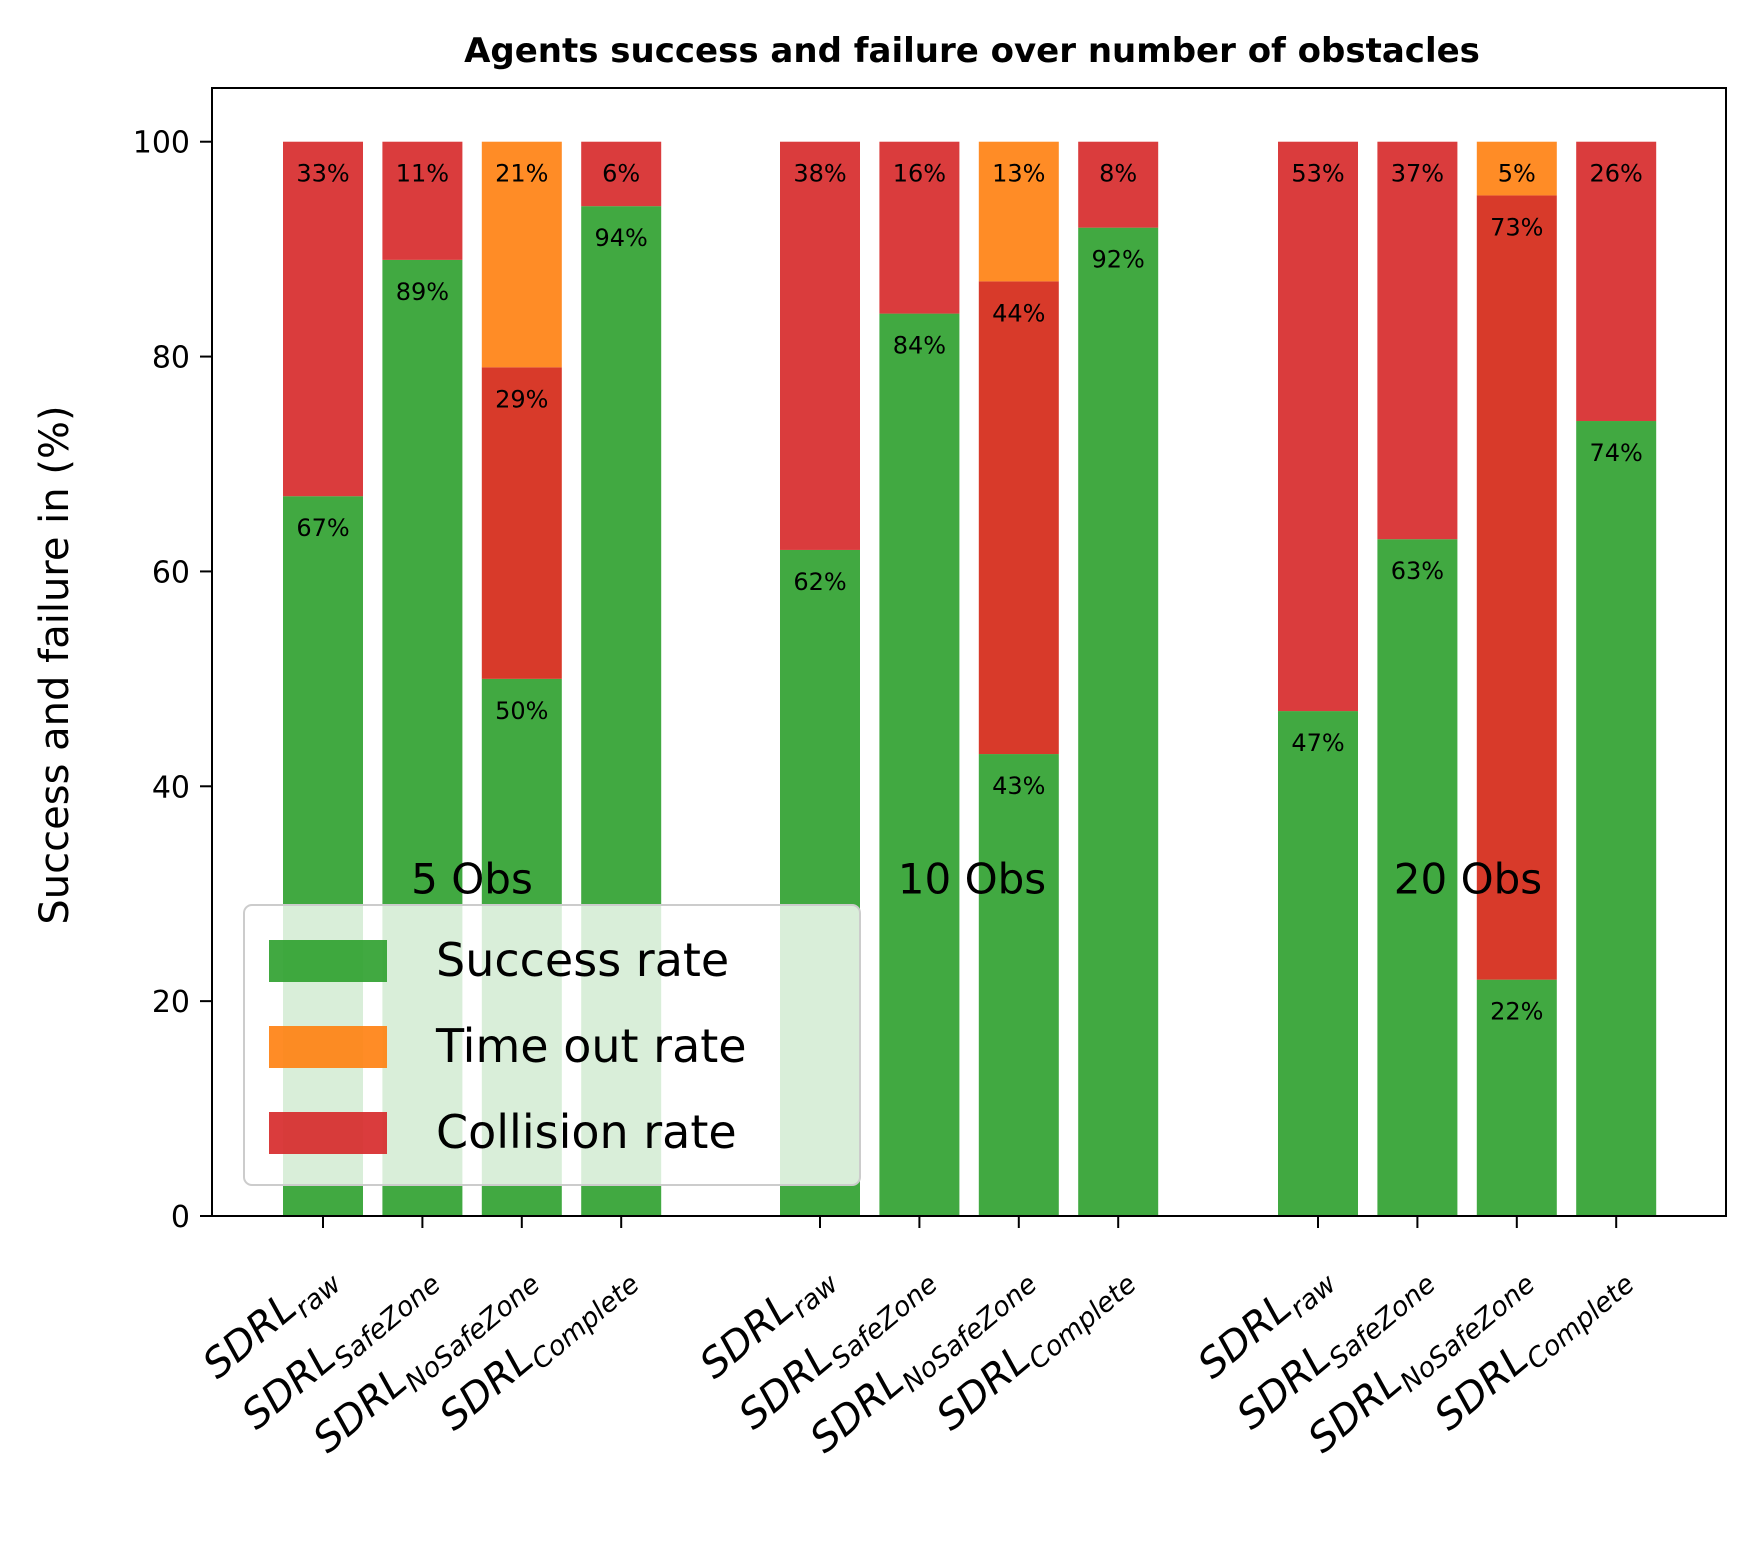  Describe the element at coordinates (1118, 174) in the screenshot. I see `label-collision-1-3: 8%` at that location.